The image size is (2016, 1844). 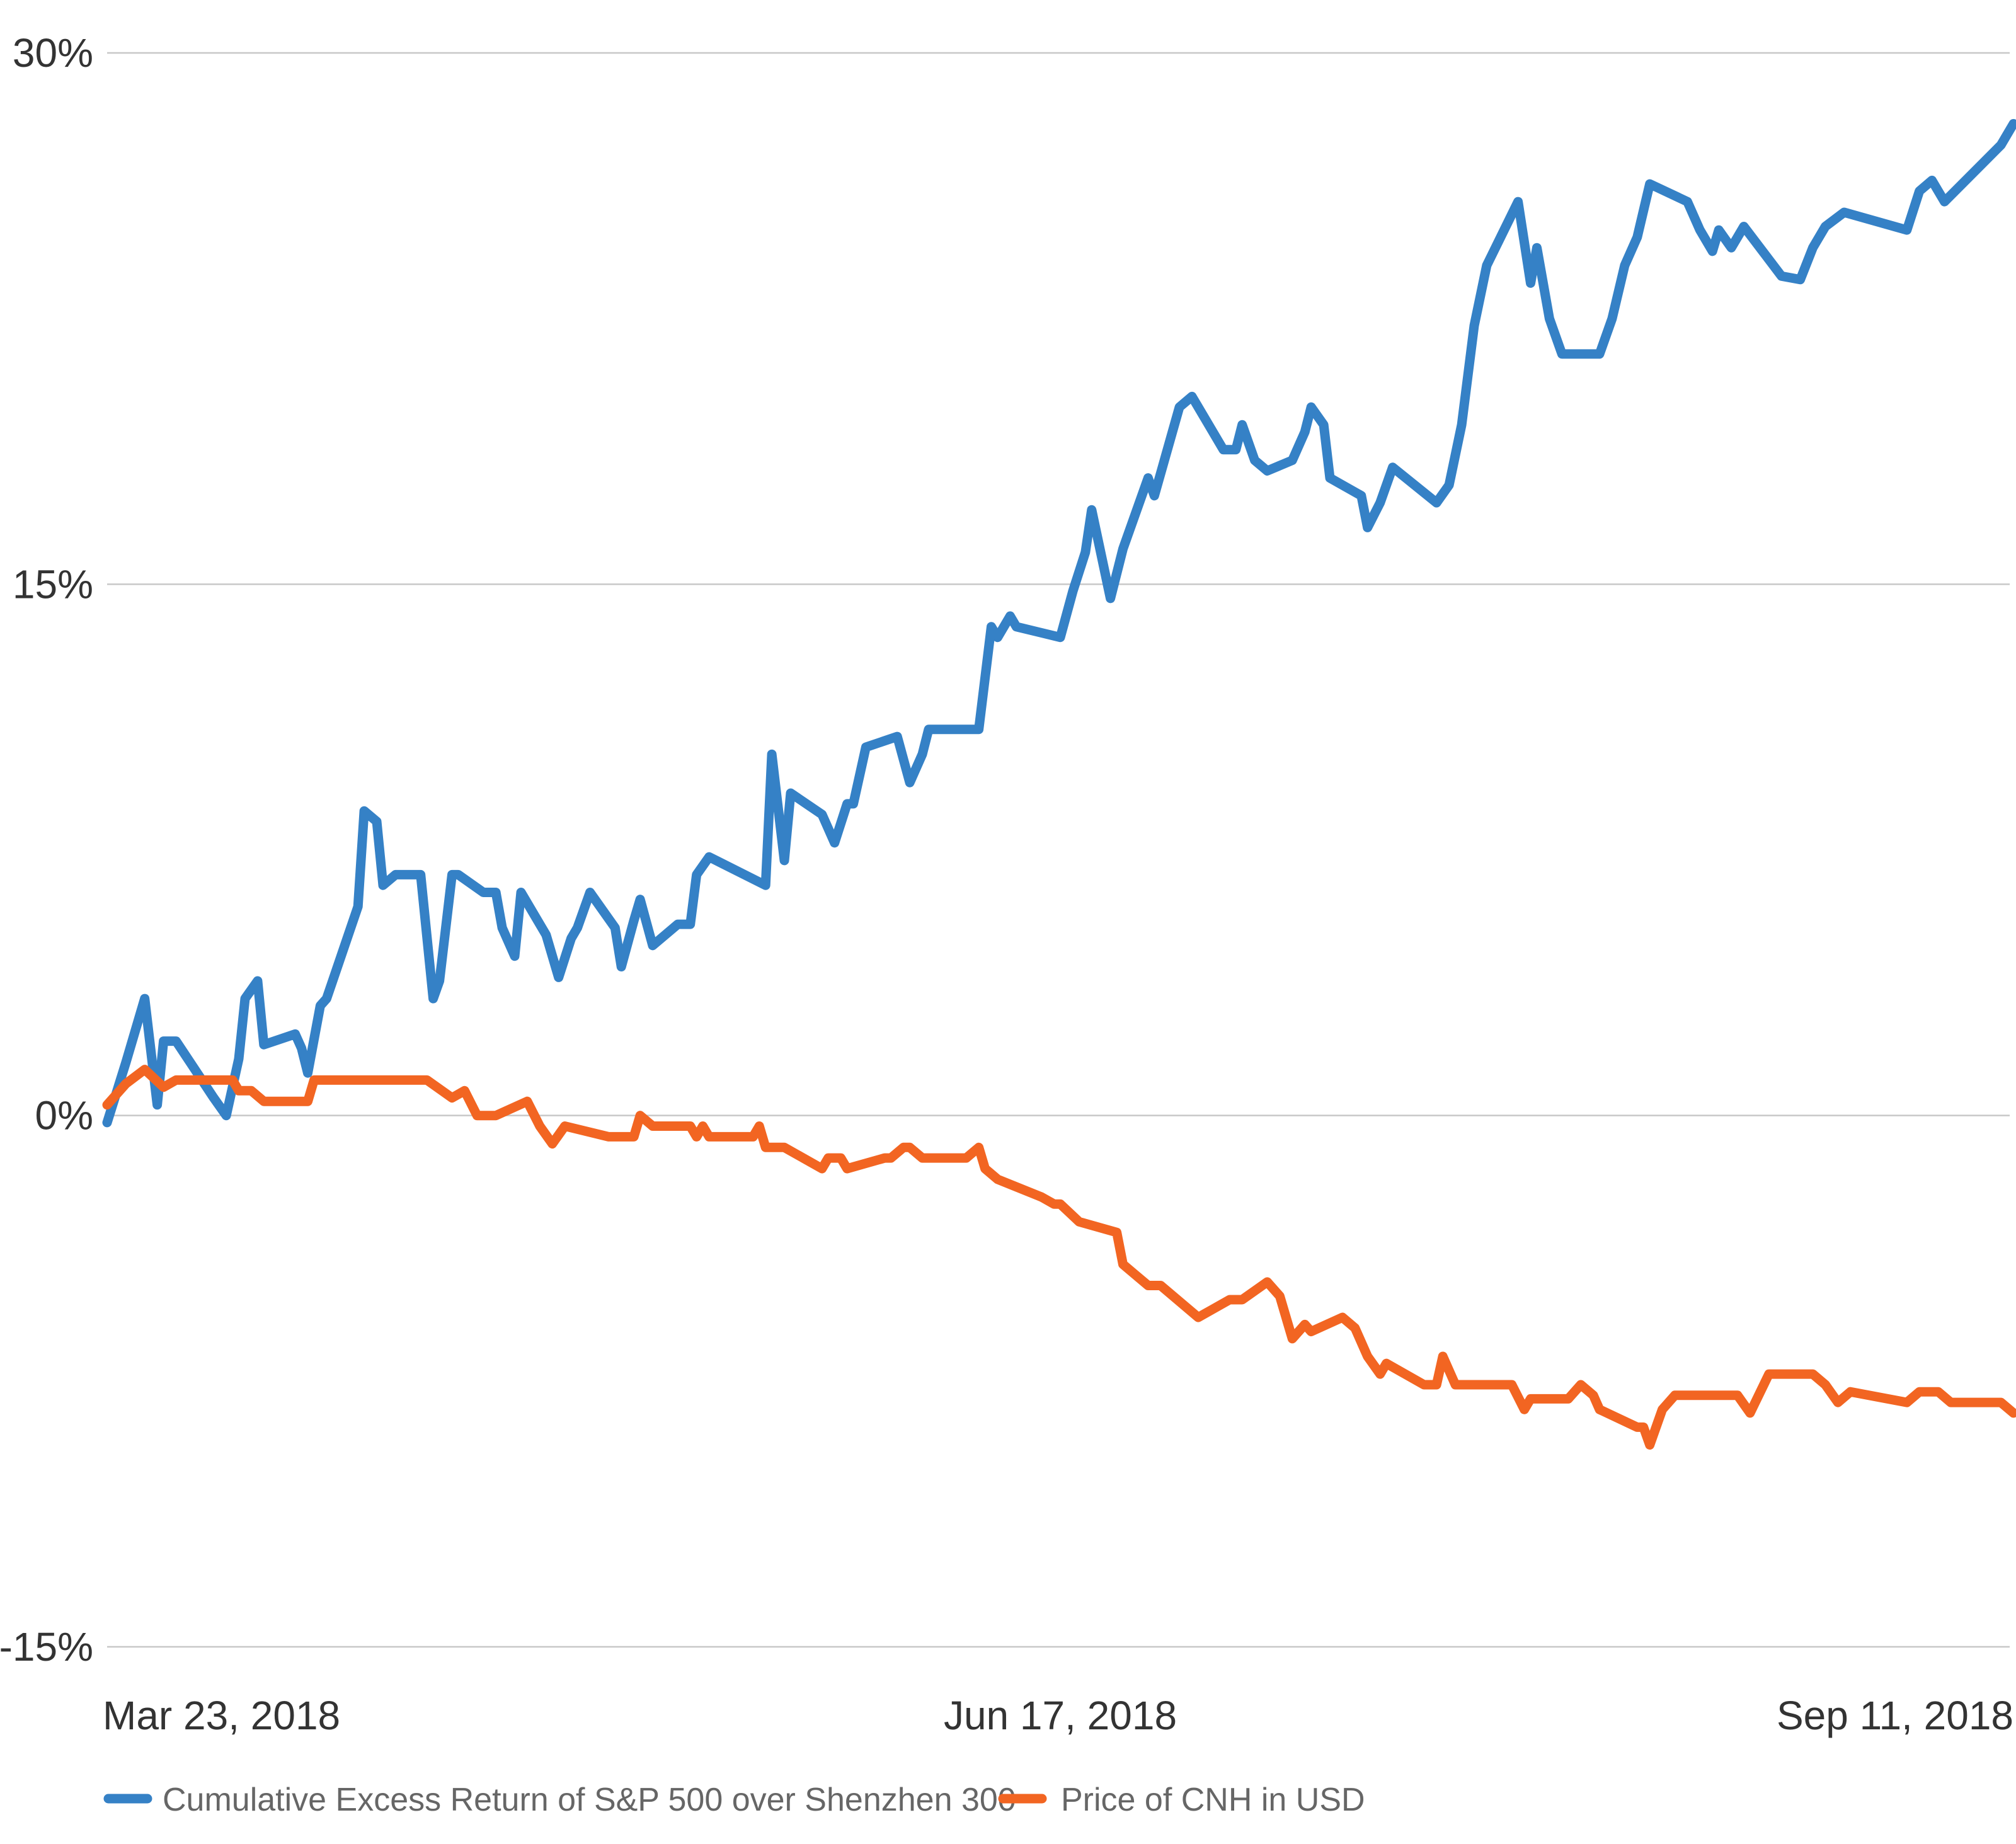 What do you see at coordinates (53, 53) in the screenshot?
I see `y-tick-label: 30%` at bounding box center [53, 53].